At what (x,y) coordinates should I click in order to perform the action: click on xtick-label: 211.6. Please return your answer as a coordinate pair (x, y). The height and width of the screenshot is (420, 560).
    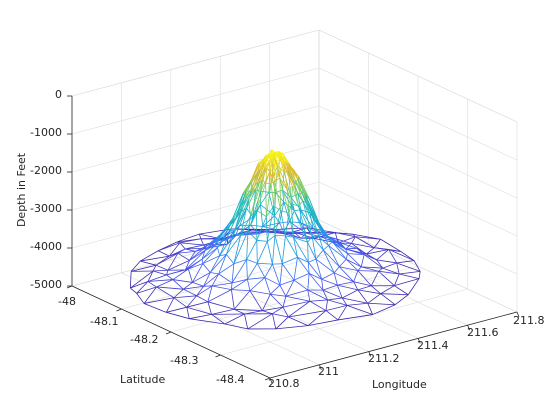
    Looking at the image, I should click on (483, 332).